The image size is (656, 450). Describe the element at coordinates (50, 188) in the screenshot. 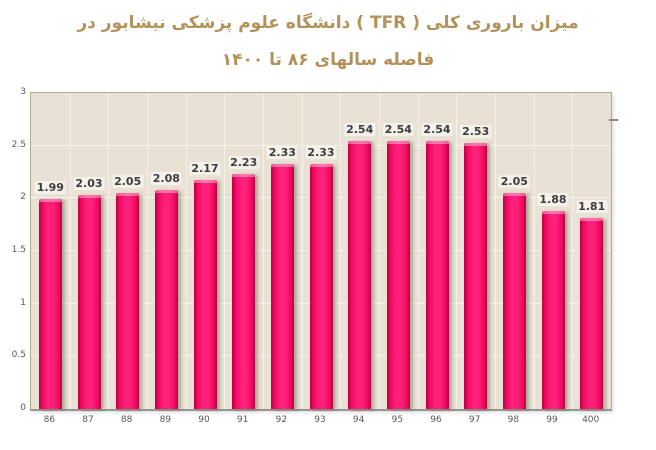

I see `bar-value-label: 1.99` at that location.